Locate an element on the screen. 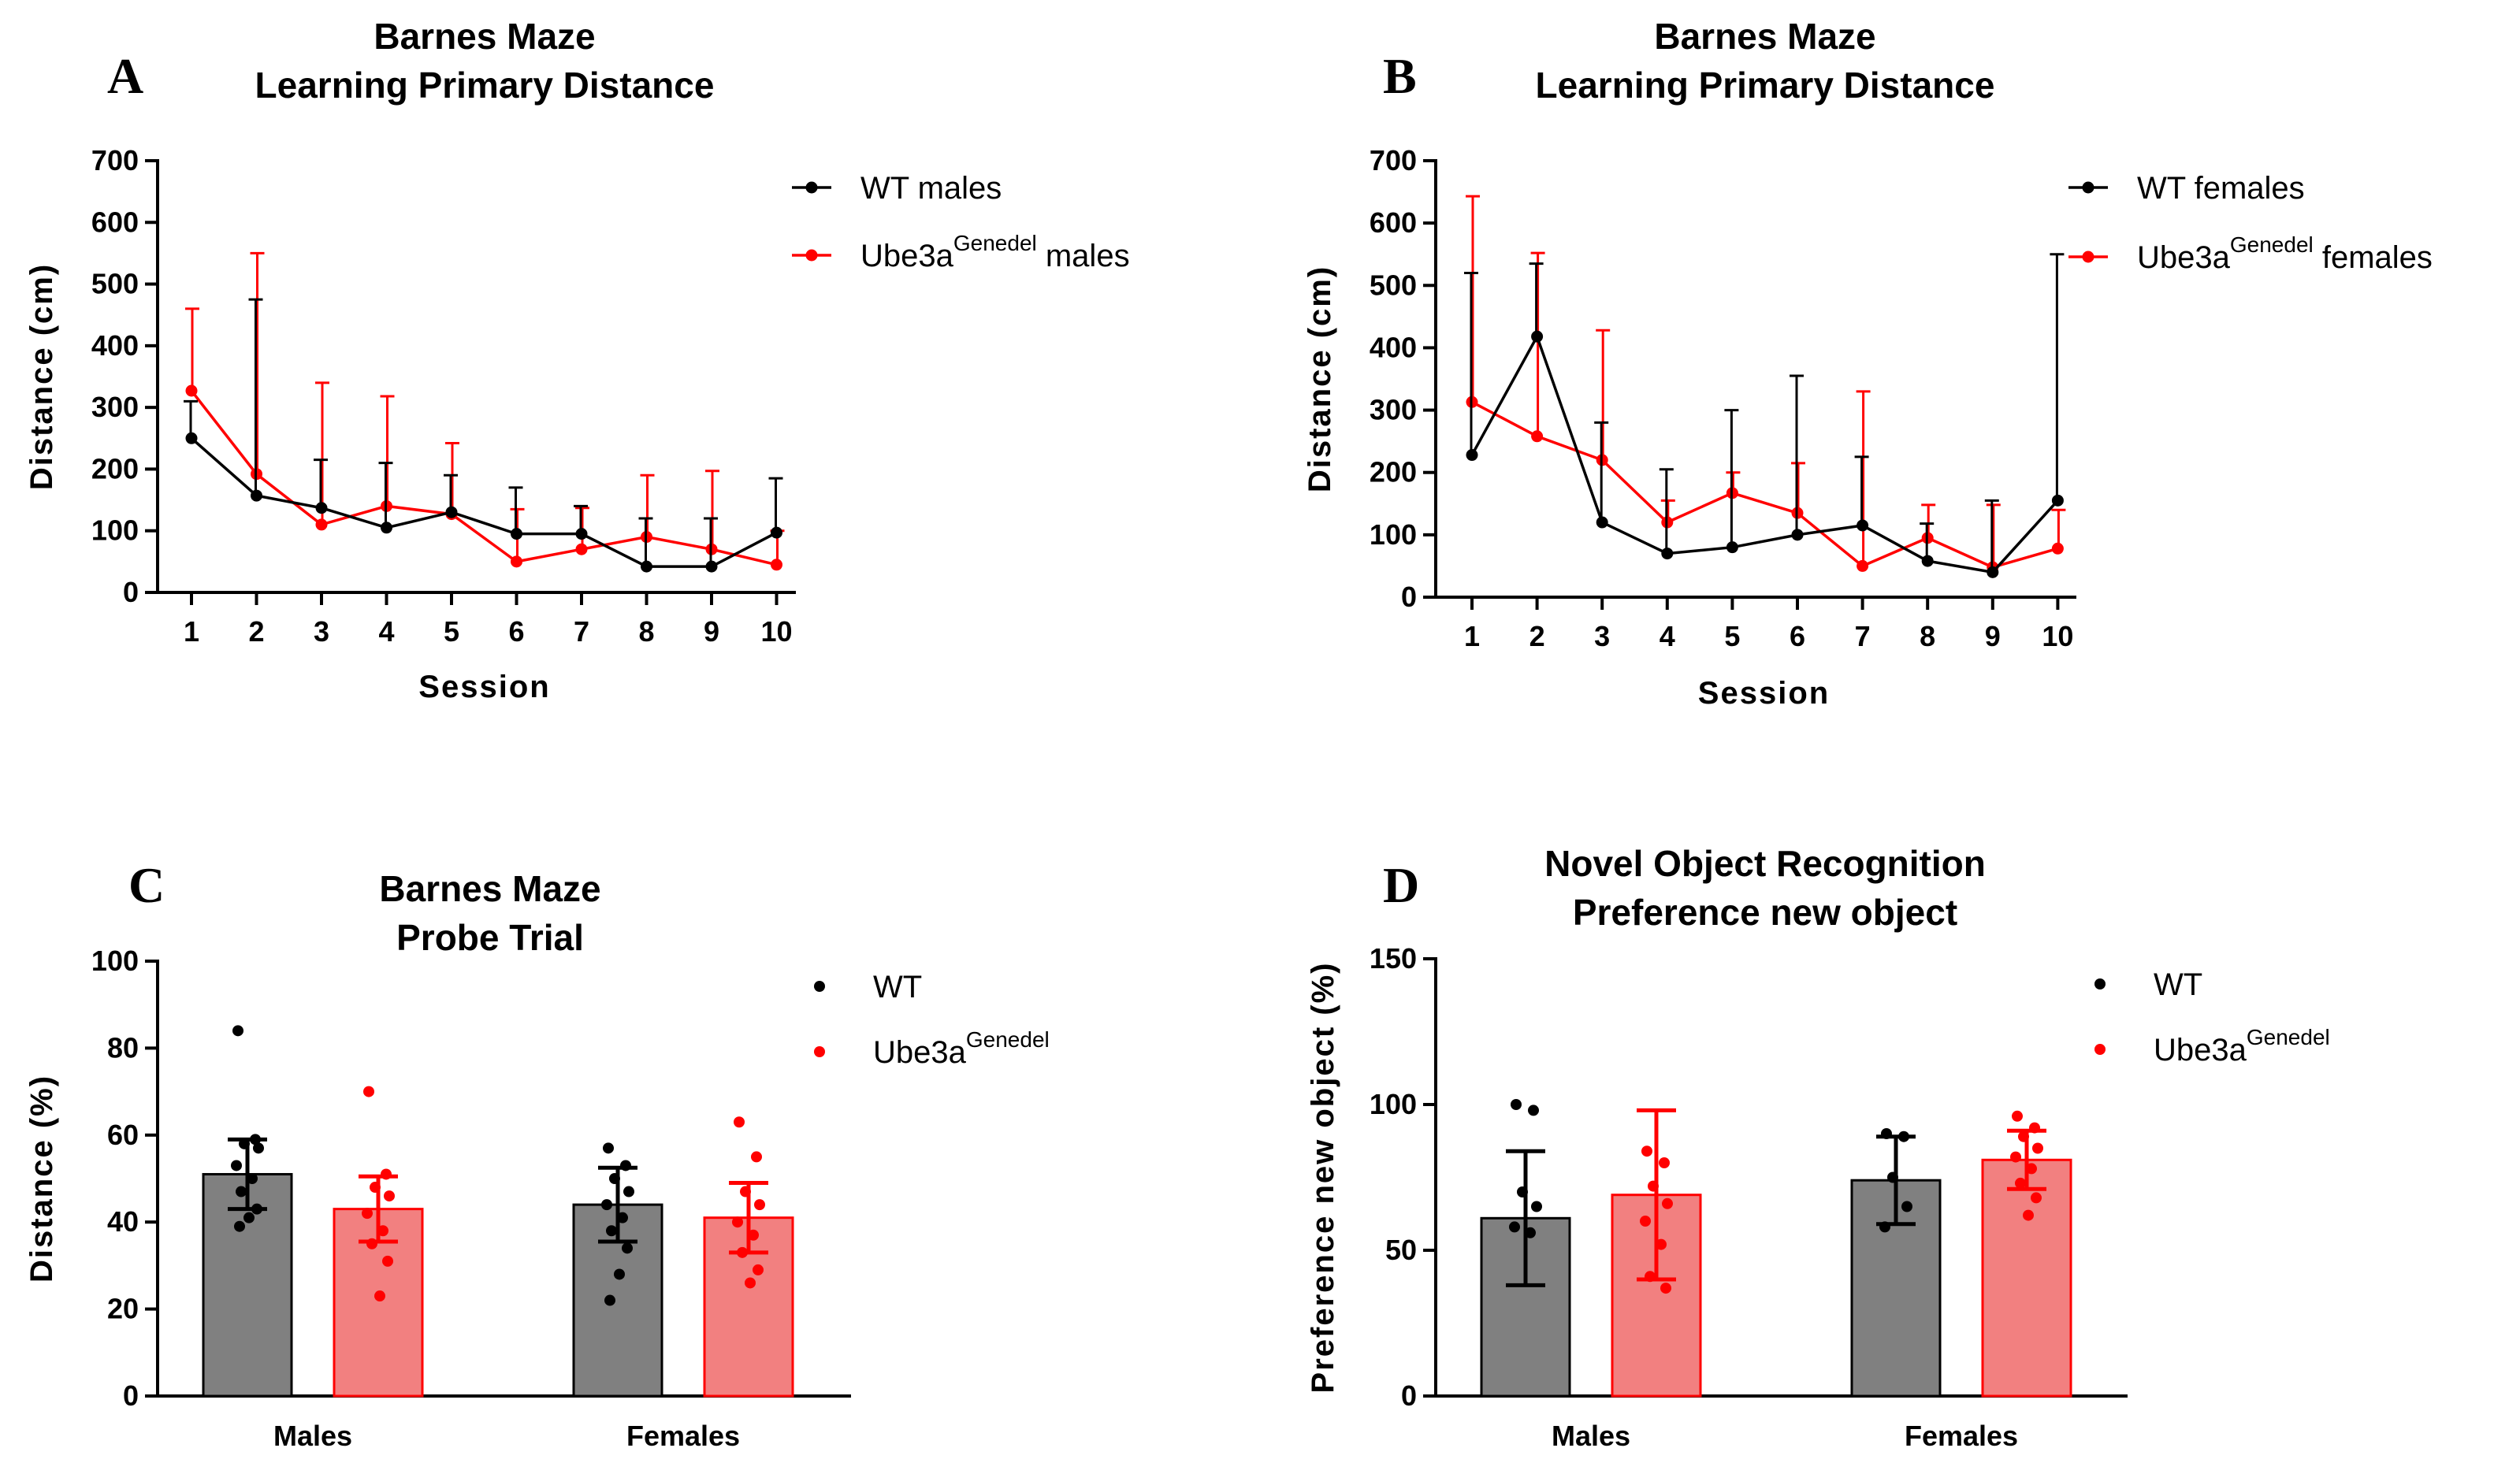 The image size is (2520, 1474). legend-item: WT females is located at coordinates (2186, 188).